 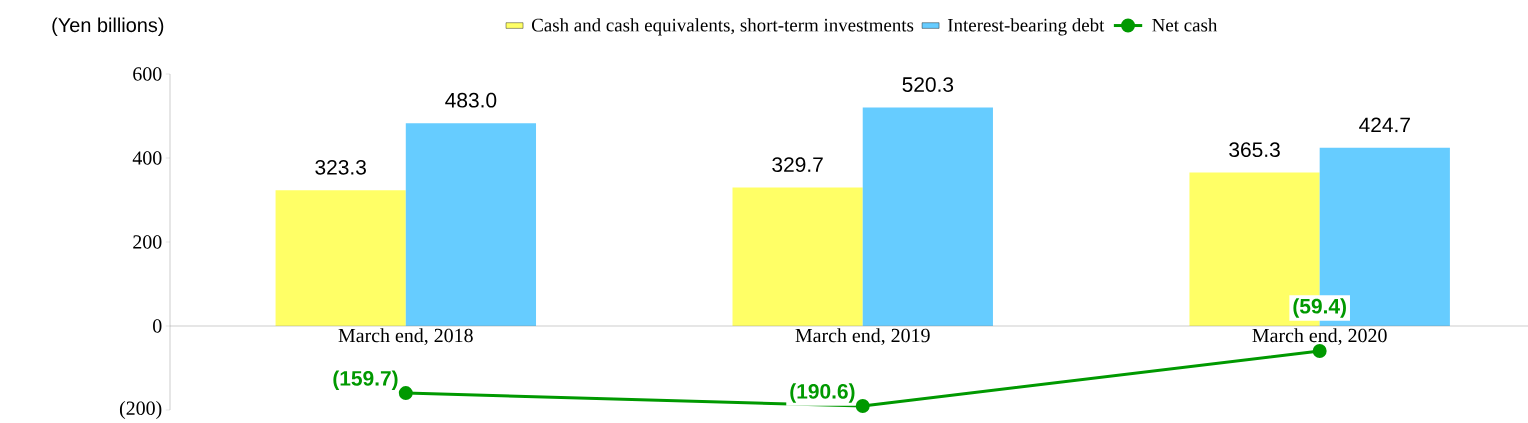 I want to click on data-label: 483.0, so click(x=471, y=100).